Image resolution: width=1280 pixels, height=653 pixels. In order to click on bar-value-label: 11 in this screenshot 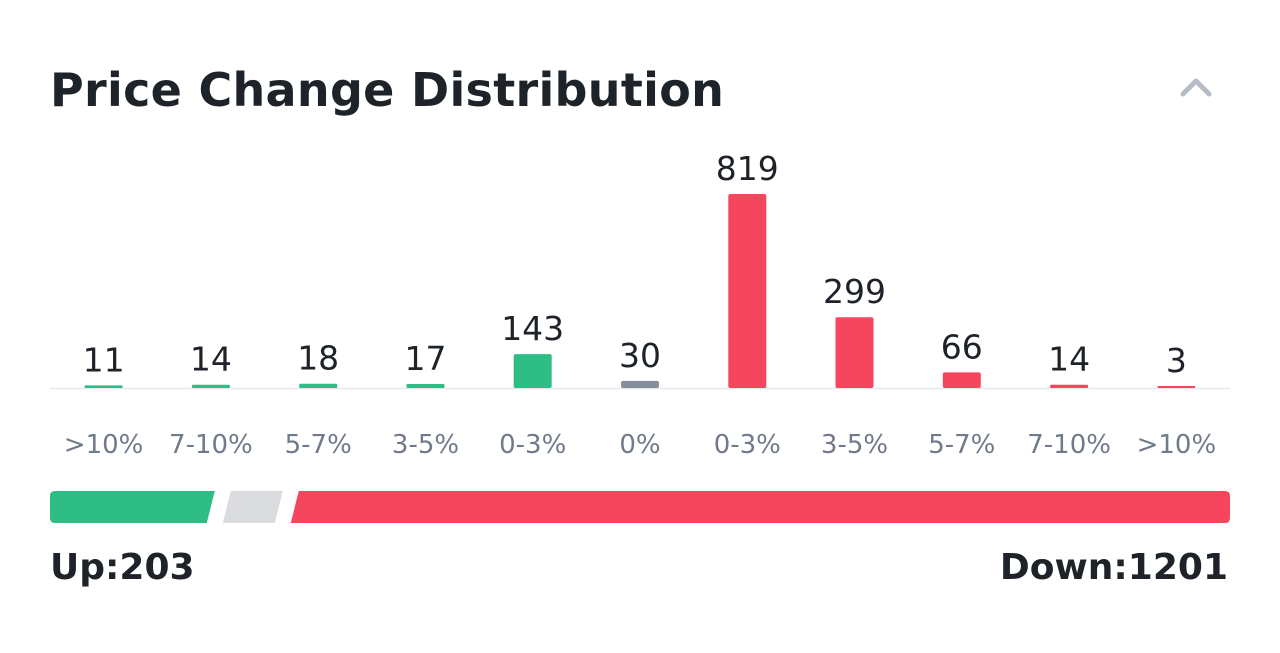, I will do `click(104, 359)`.